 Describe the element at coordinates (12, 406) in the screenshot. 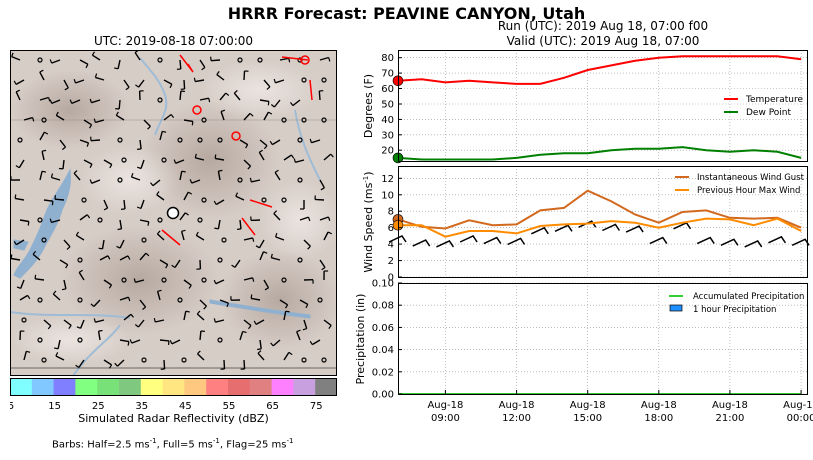

I see `colorbar-tick-label: 5` at that location.